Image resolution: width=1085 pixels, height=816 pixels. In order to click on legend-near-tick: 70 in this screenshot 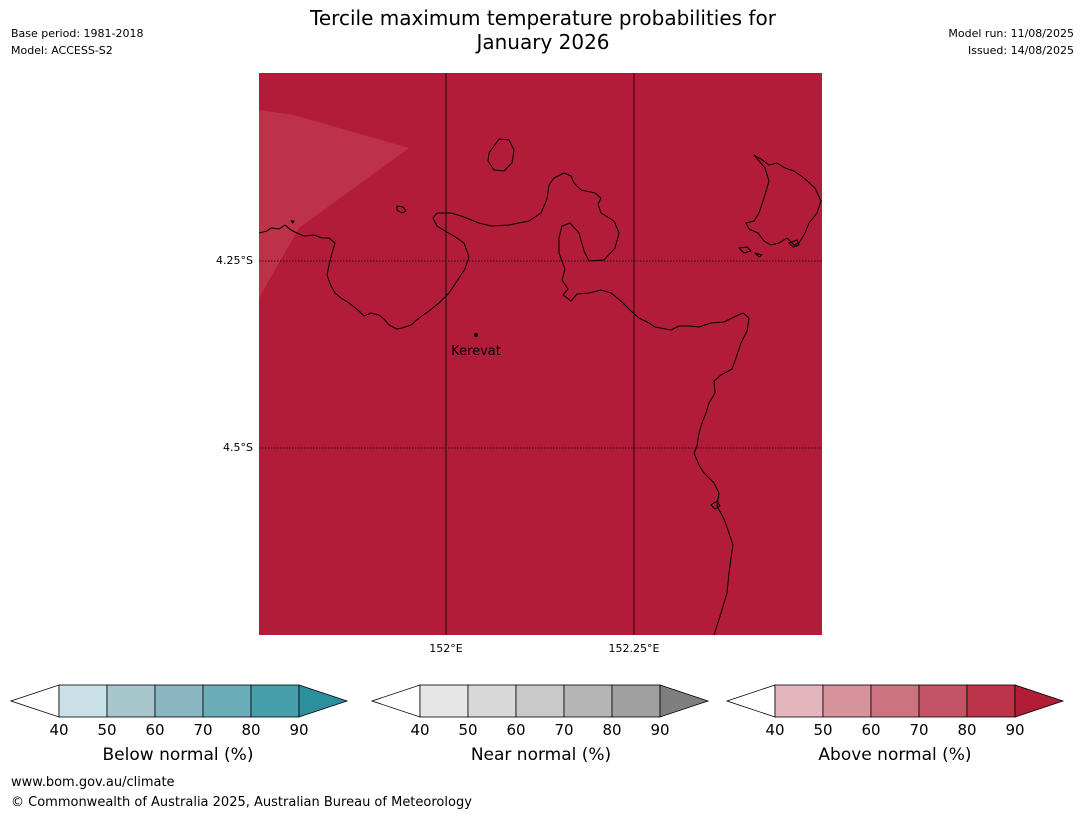, I will do `click(564, 730)`.